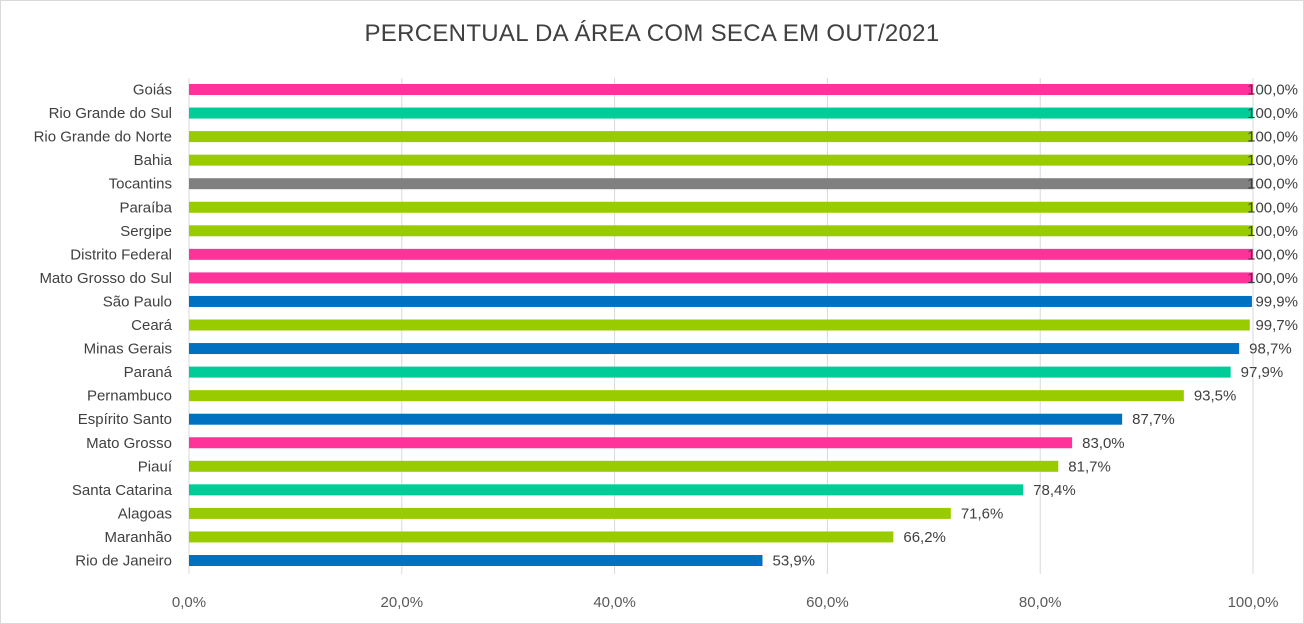 This screenshot has width=1304, height=624. Describe the element at coordinates (1262, 372) in the screenshot. I see `value-label-12: 97,9%` at that location.